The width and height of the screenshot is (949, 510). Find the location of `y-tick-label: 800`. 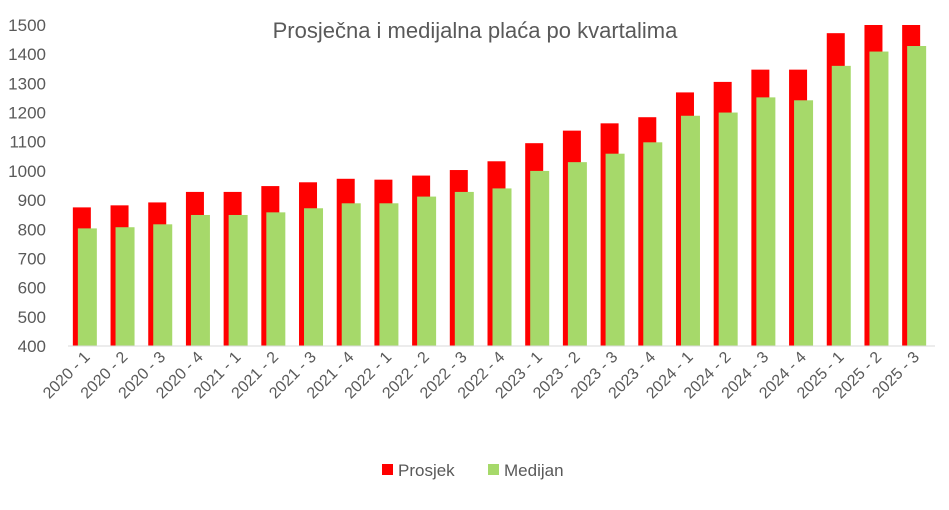

y-tick-label: 800 is located at coordinates (32, 229).